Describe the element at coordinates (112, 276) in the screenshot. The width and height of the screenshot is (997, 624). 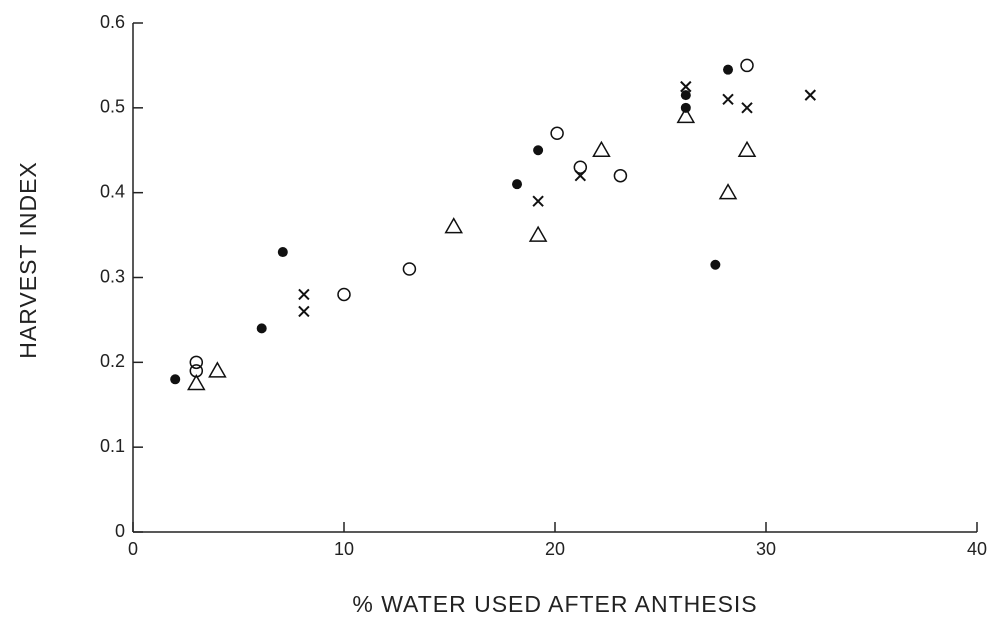
I see `y-tick-label: 0.3` at that location.